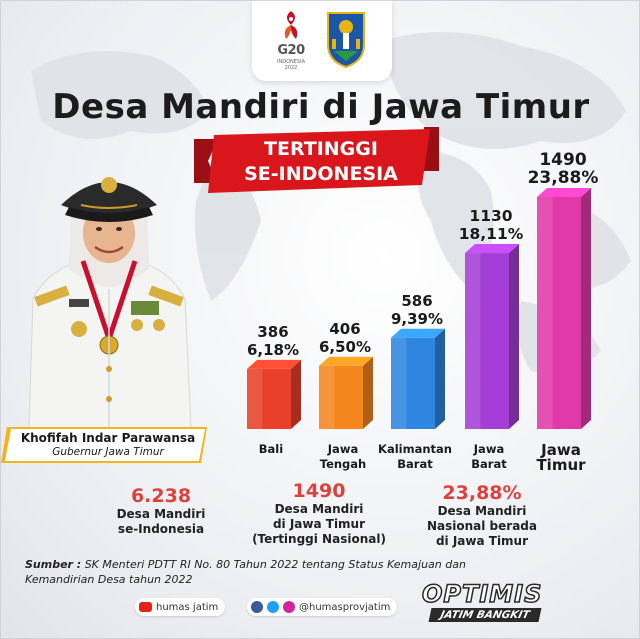 This screenshot has width=640, height=639. What do you see at coordinates (563, 178) in the screenshot?
I see `bar-percent-label-4: 23,88%` at bounding box center [563, 178].